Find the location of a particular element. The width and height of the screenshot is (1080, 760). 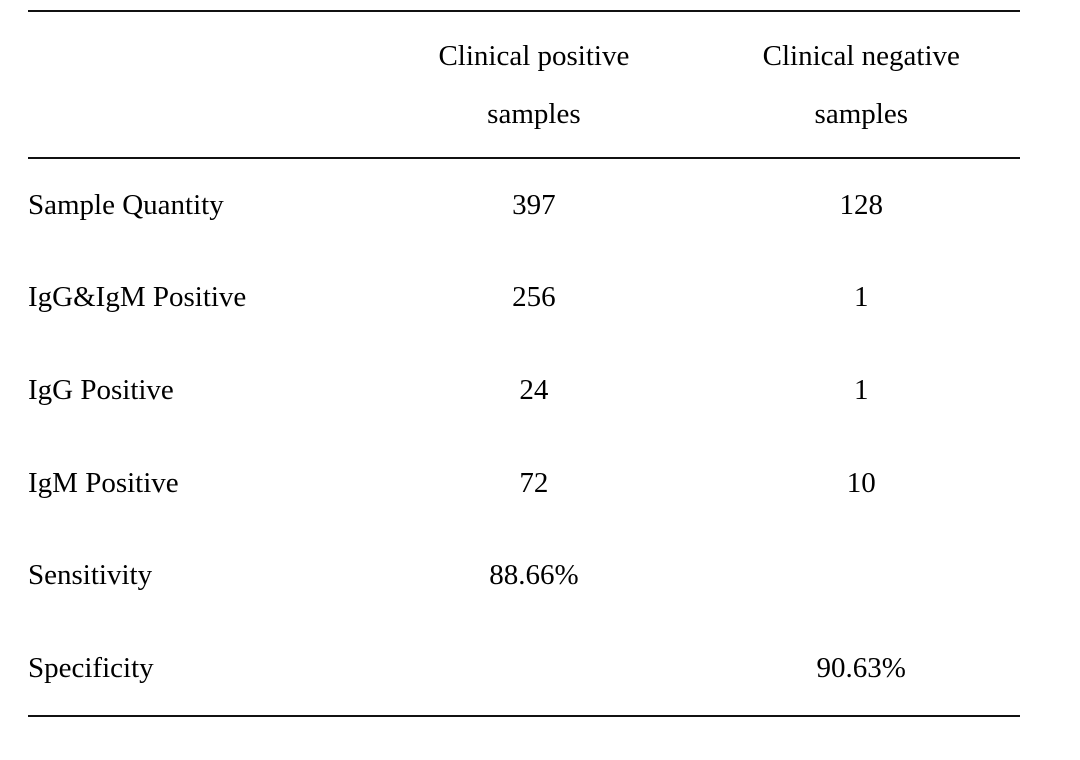

row-label: Specificity is located at coordinates (91, 667).